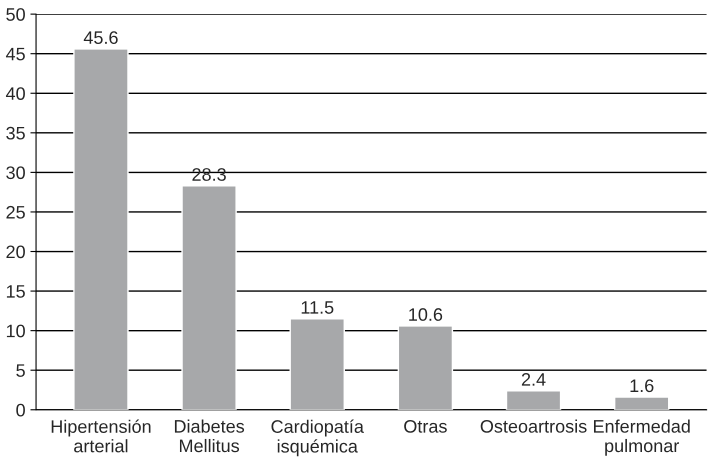  What do you see at coordinates (15, 331) in the screenshot?
I see `y-tick-label: 10` at bounding box center [15, 331].